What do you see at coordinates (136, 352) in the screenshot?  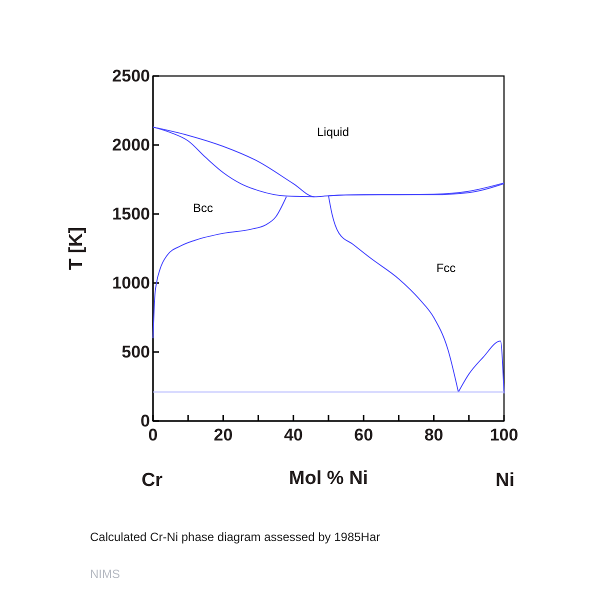 I see `y-tick-label: 500` at bounding box center [136, 352].